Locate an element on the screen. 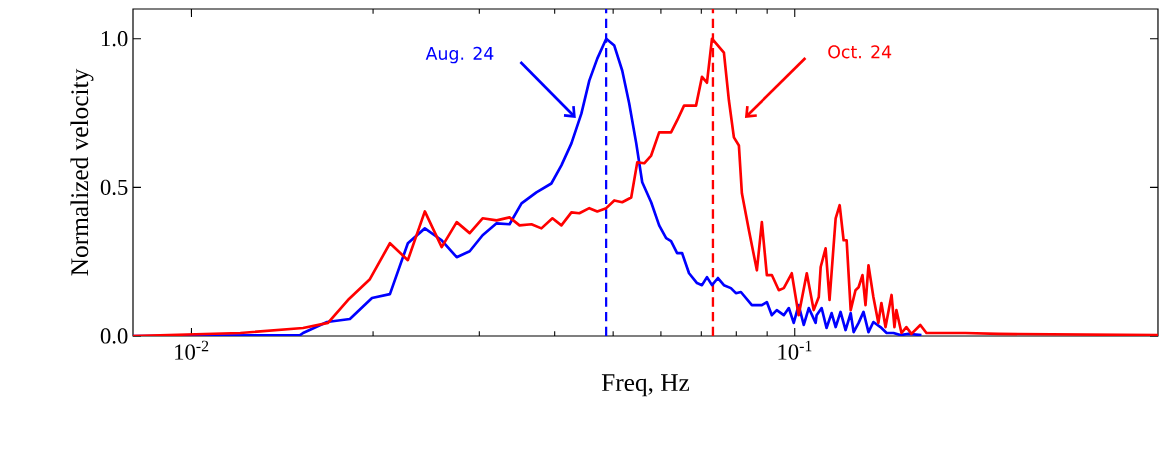  annotation: Oct. 24 is located at coordinates (860, 52).